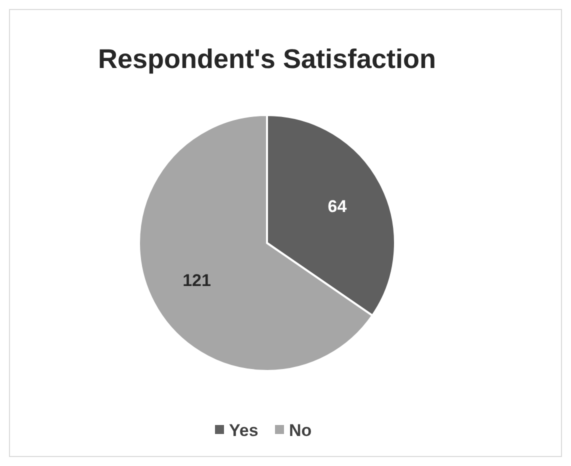 This screenshot has width=571, height=466. I want to click on legend-label: Yes, so click(243, 430).